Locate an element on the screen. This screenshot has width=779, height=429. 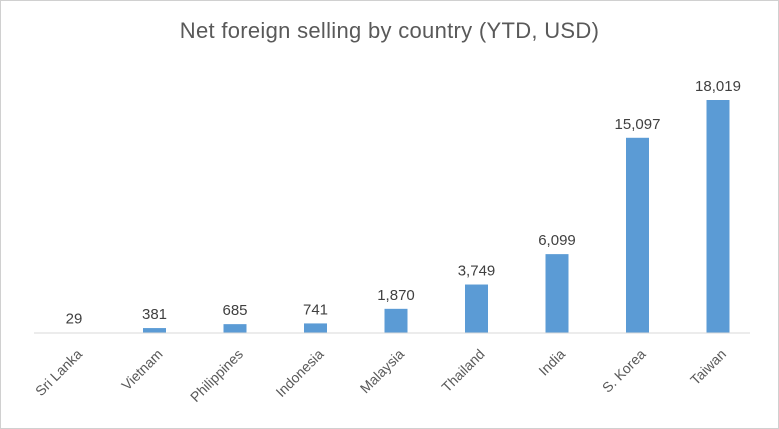
category-label-s-korea: S. Korea is located at coordinates (624, 371).